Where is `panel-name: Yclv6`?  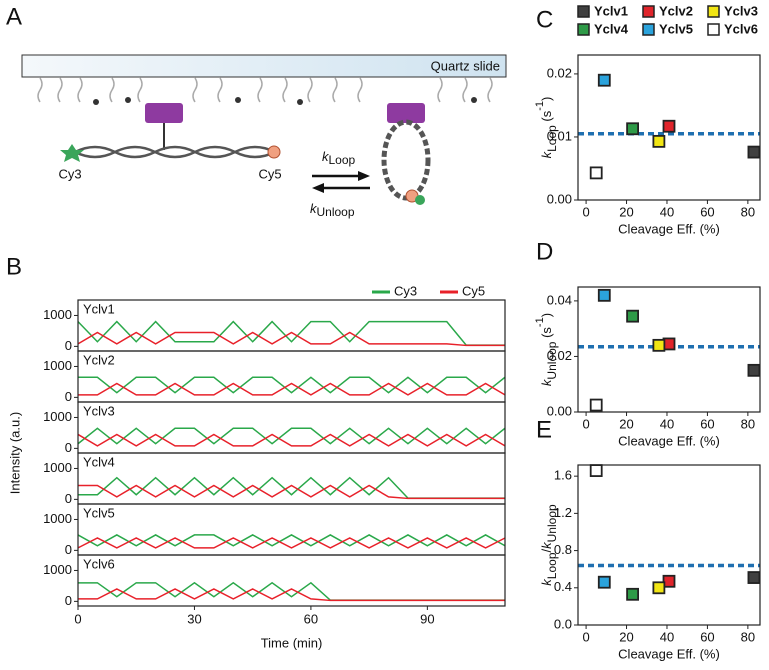
panel-name: Yclv6 is located at coordinates (99, 563).